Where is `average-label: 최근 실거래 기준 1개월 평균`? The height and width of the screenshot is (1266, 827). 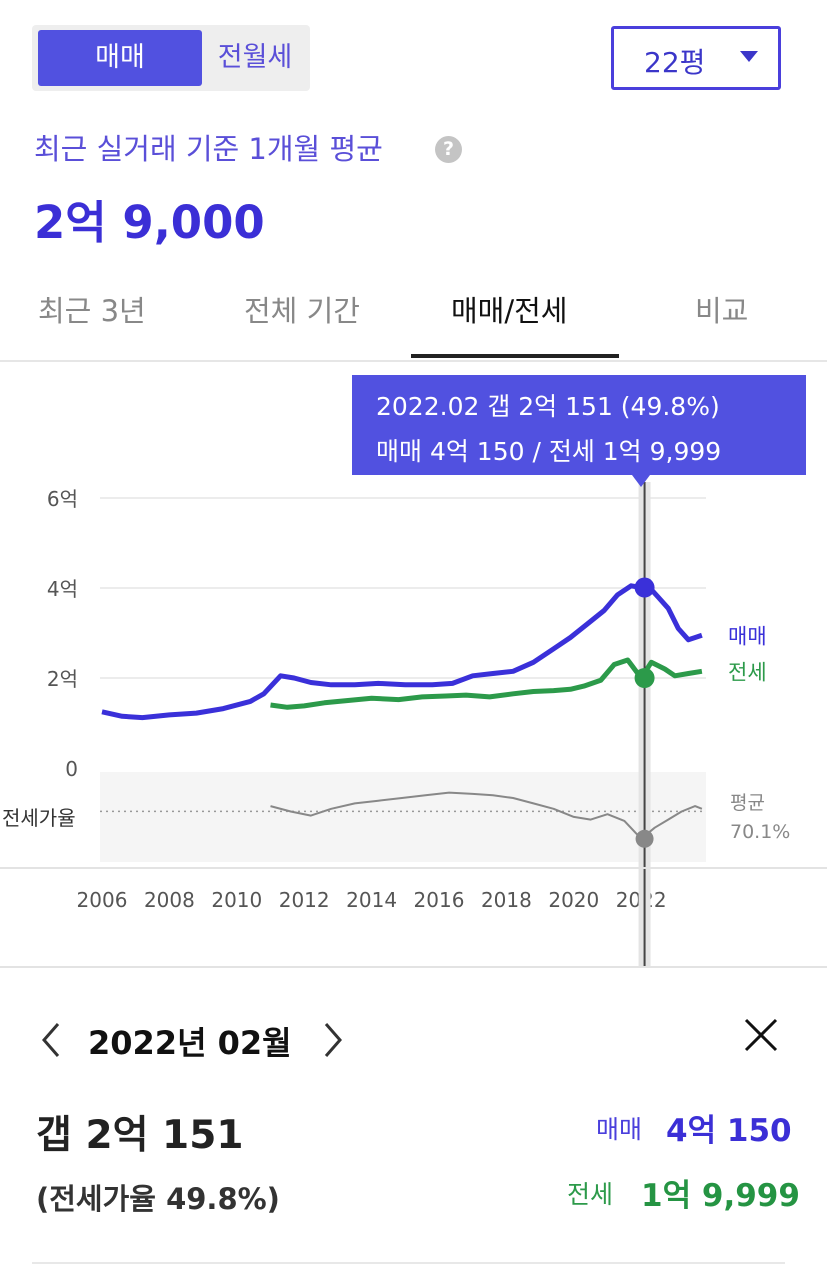 average-label: 최근 실거래 기준 1개월 평균 is located at coordinates (208, 149).